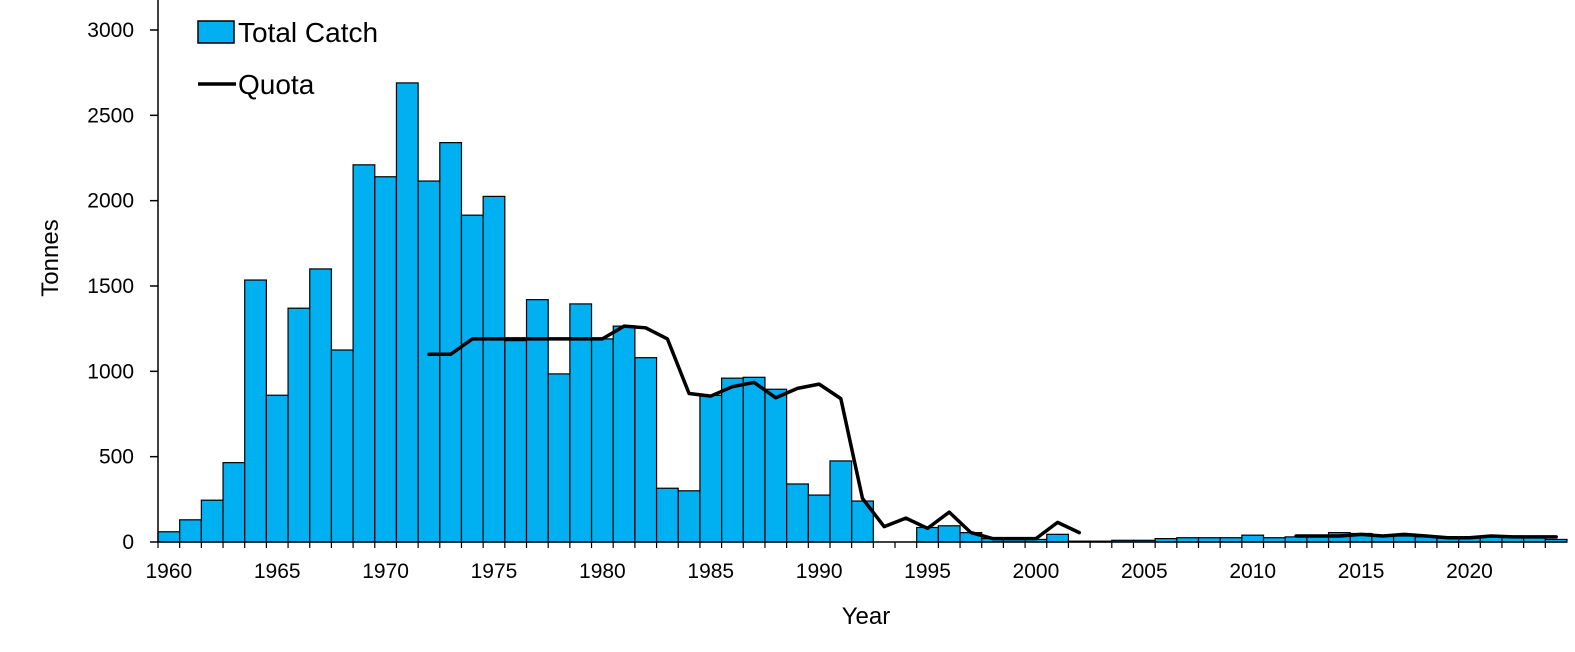 The height and width of the screenshot is (652, 1575). What do you see at coordinates (797, 513) in the screenshot?
I see `bar-1989` at bounding box center [797, 513].